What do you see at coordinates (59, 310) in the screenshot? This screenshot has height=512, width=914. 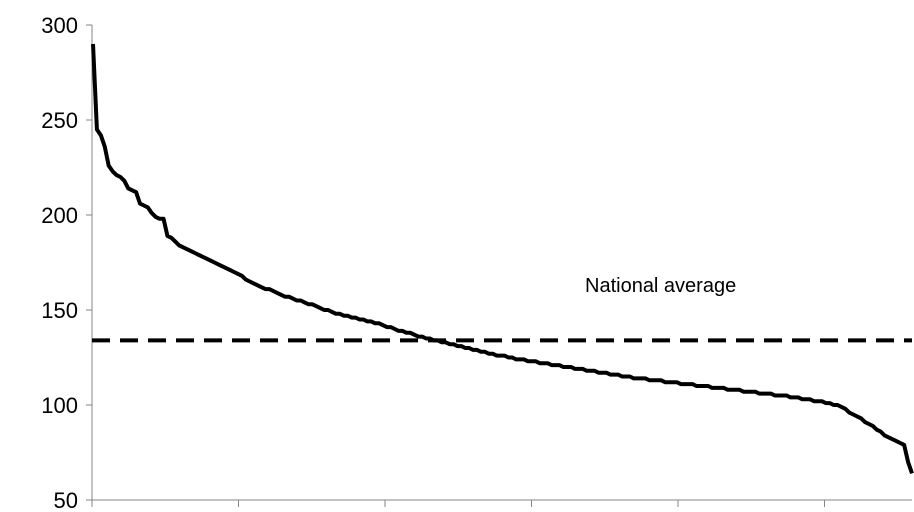 I see `y-tick-label: 150` at bounding box center [59, 310].